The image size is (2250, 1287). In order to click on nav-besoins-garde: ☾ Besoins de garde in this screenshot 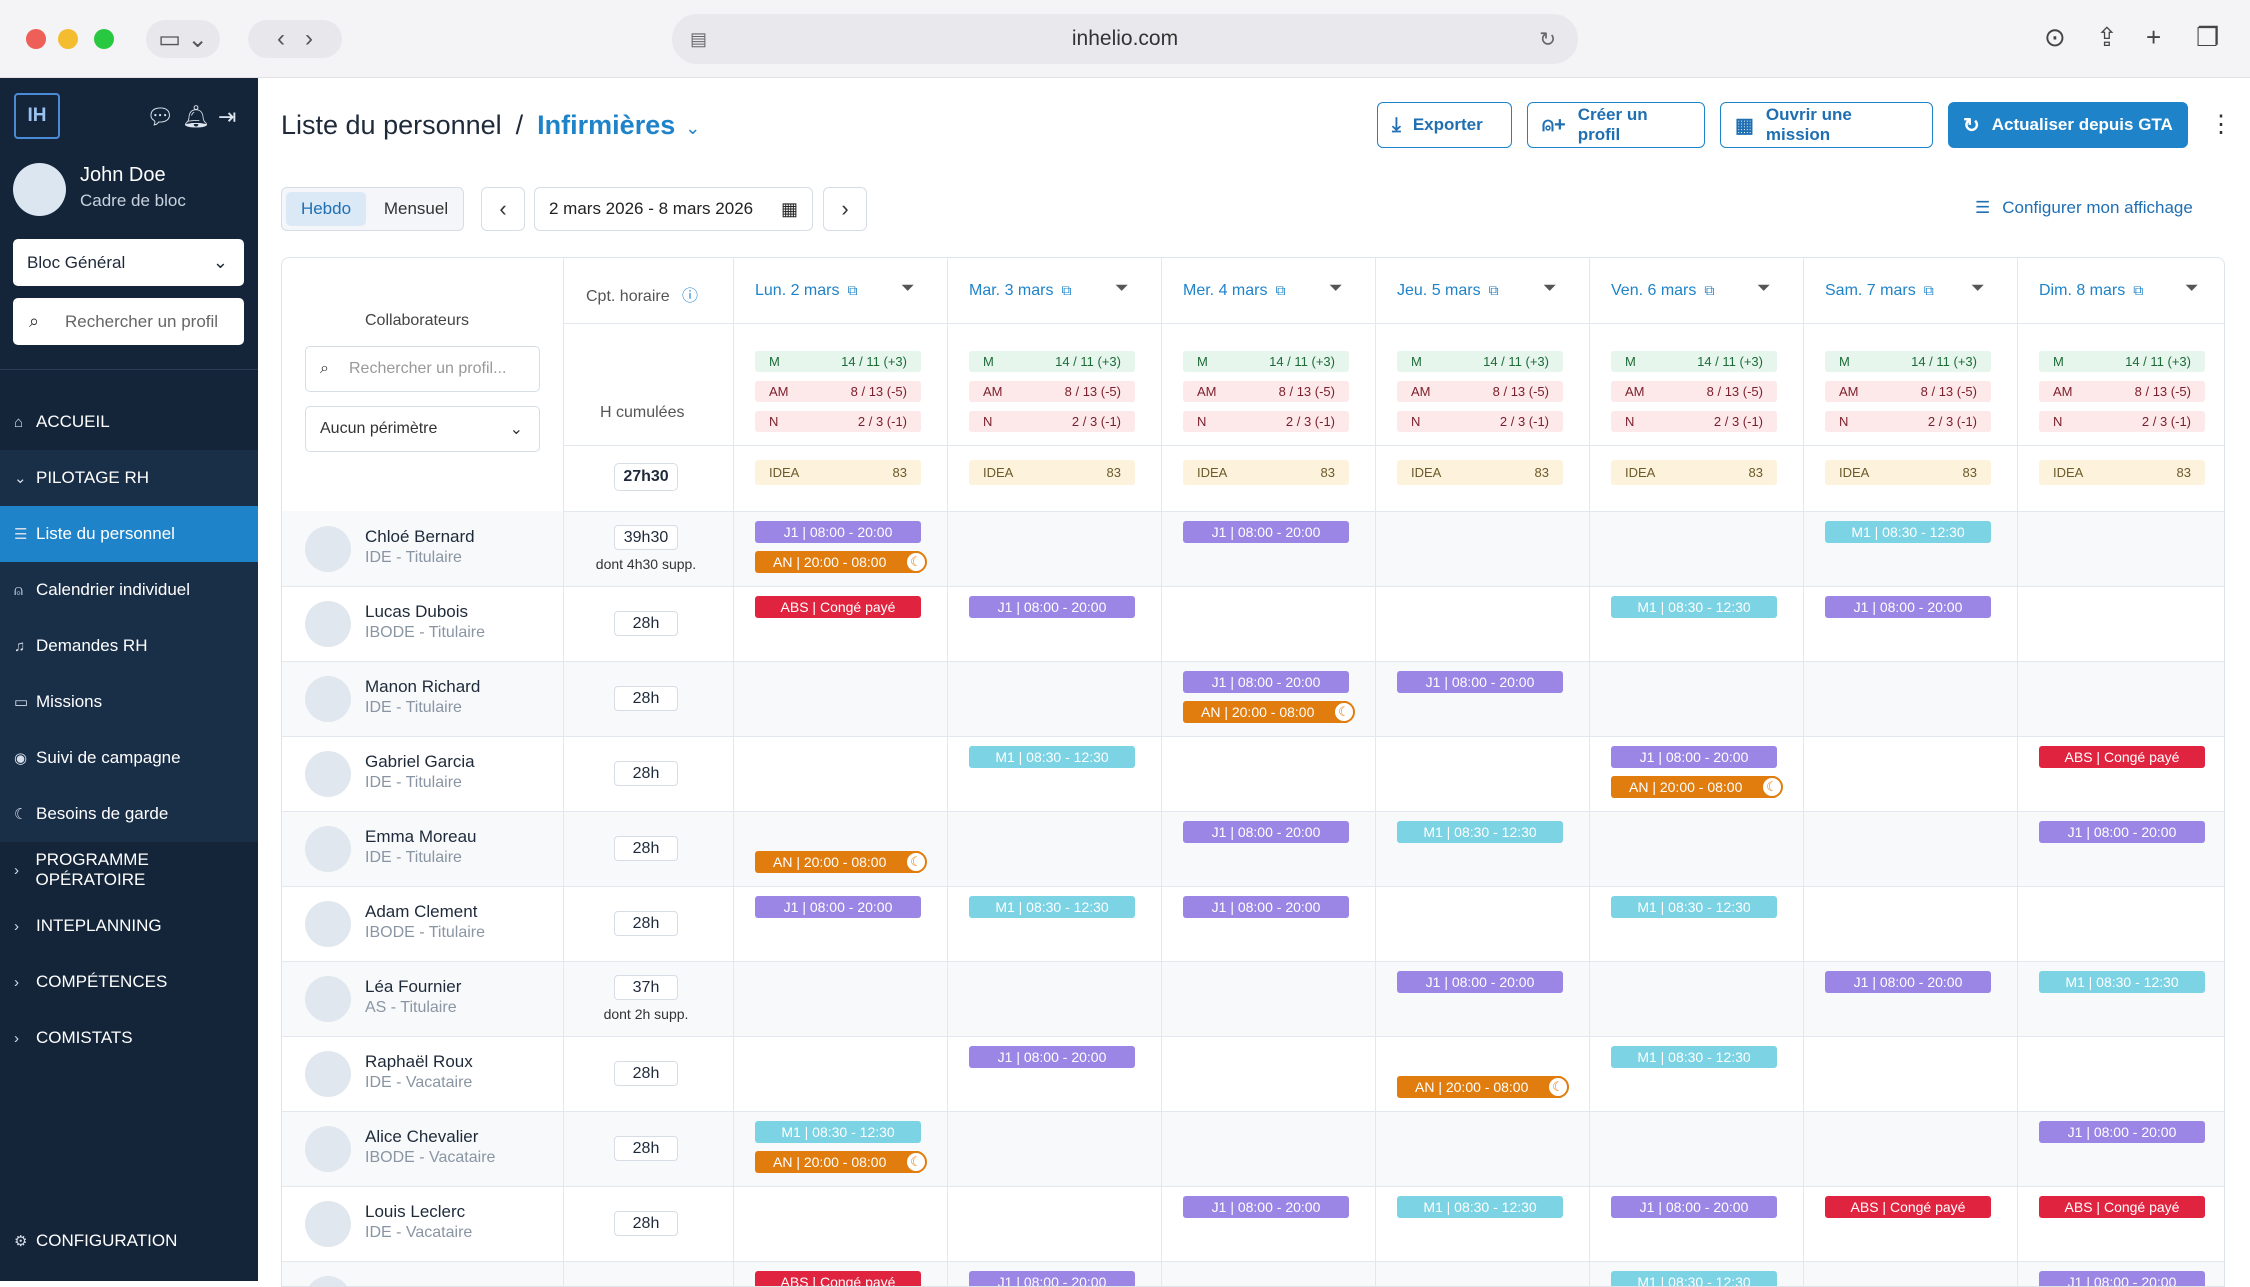, I will do `click(129, 814)`.